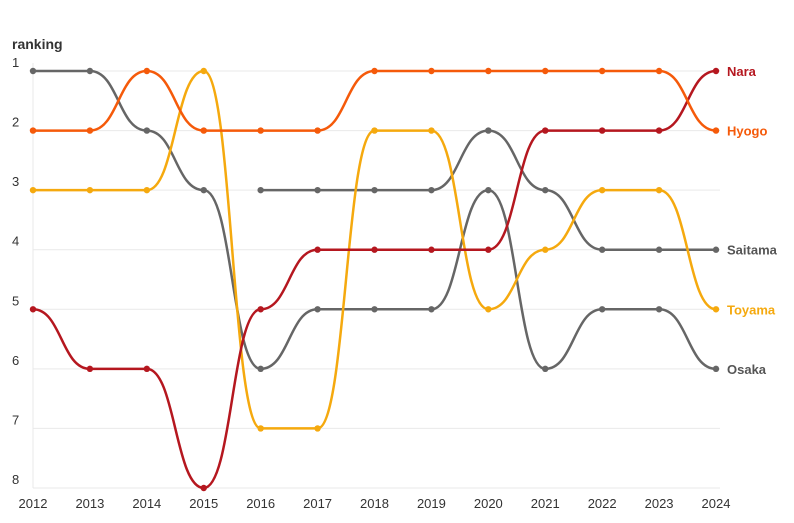 The width and height of the screenshot is (794, 523). What do you see at coordinates (747, 369) in the screenshot?
I see `series-label-osaka: Osaka` at bounding box center [747, 369].